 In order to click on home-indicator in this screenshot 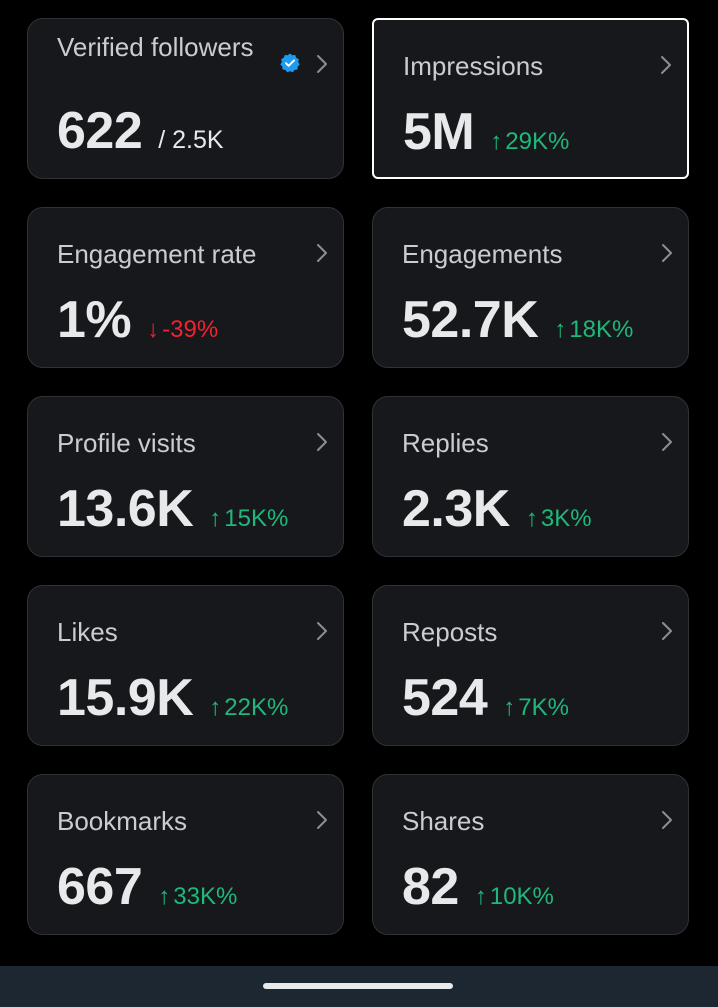, I will do `click(358, 986)`.